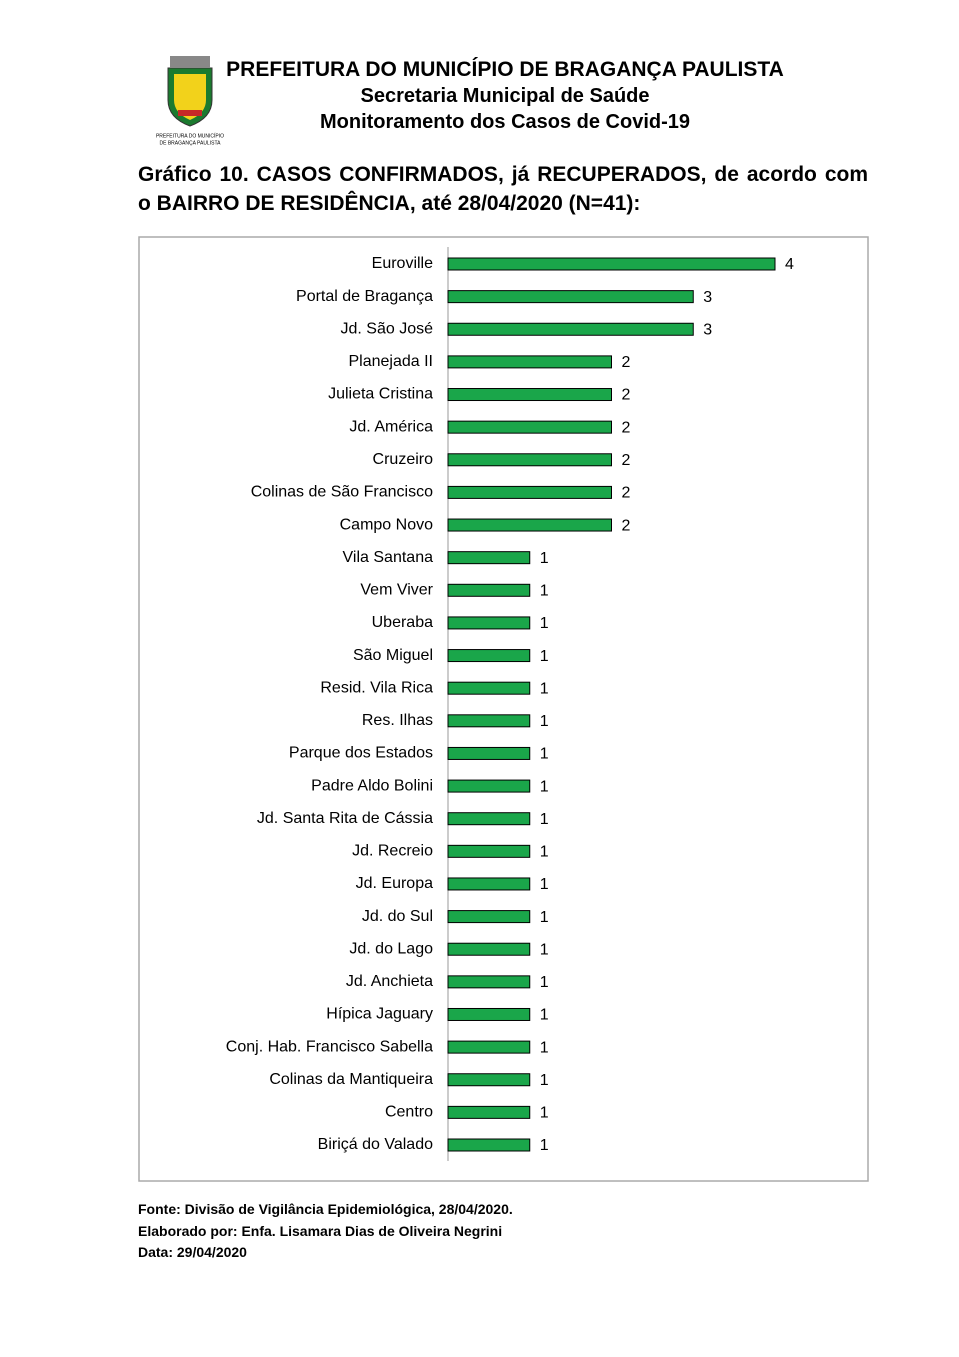  I want to click on category-label: Conj. Hab. Francisco Sabella, so click(329, 1046).